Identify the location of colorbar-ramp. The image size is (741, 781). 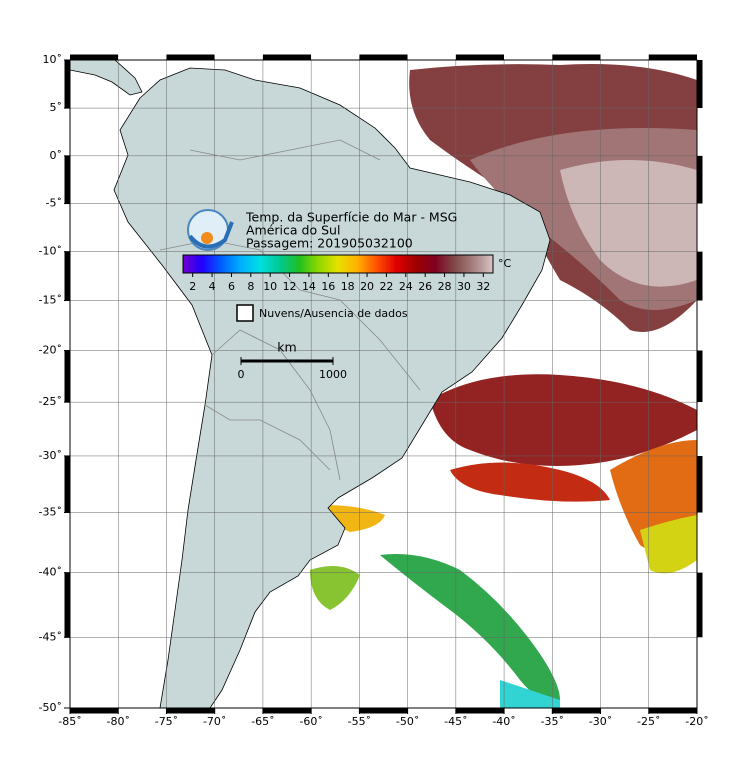
(338, 264).